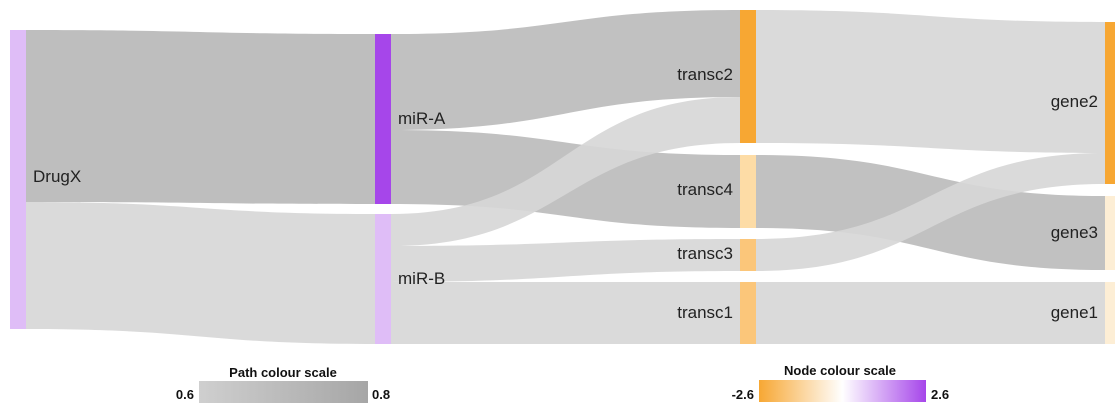 The height and width of the screenshot is (408, 1116). I want to click on node-label-transc3: transc3, so click(705, 253).